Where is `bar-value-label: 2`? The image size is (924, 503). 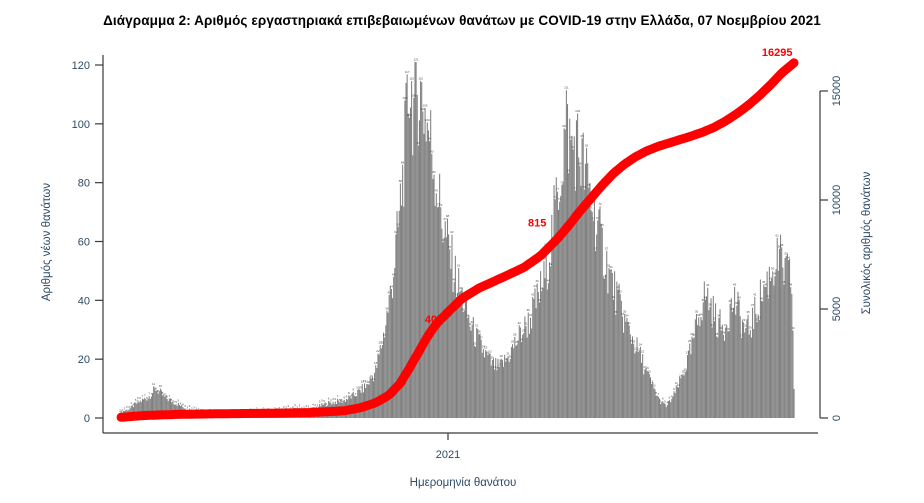 bar-value-label: 2 is located at coordinates (199, 409).